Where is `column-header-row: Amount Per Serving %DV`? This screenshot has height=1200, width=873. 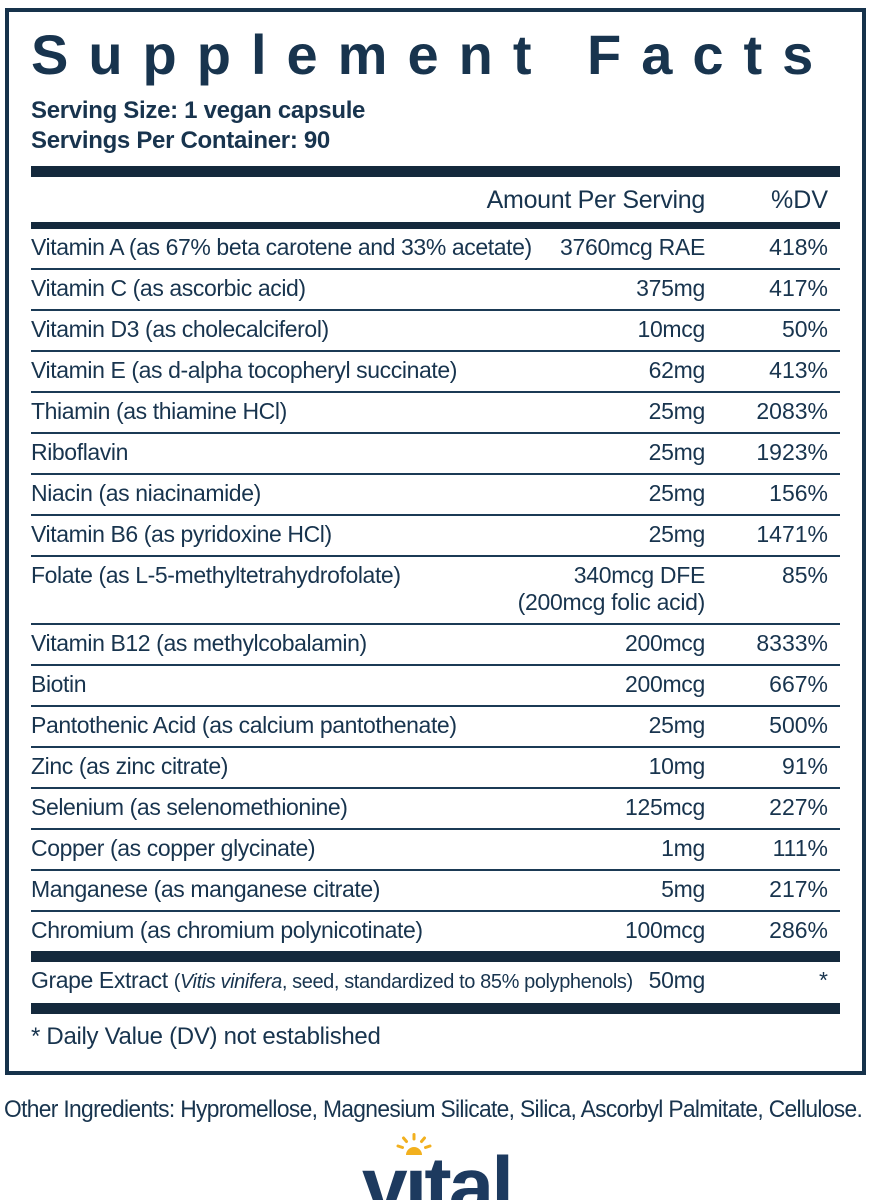
column-header-row: Amount Per Serving %DV is located at coordinates (435, 199).